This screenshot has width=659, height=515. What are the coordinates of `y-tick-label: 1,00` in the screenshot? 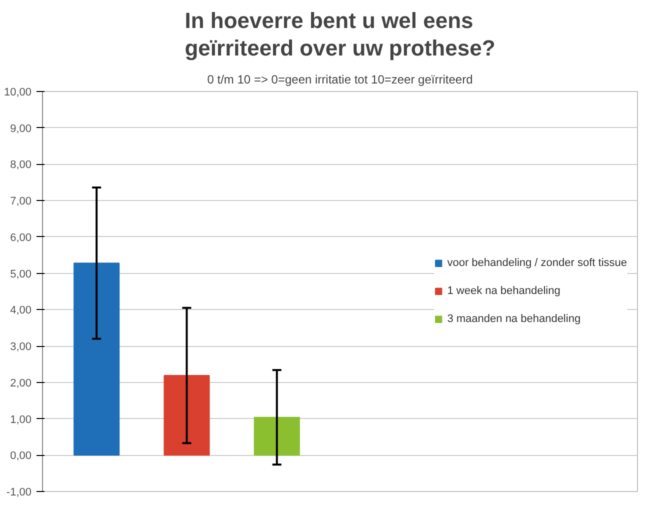 It's located at (21, 420).